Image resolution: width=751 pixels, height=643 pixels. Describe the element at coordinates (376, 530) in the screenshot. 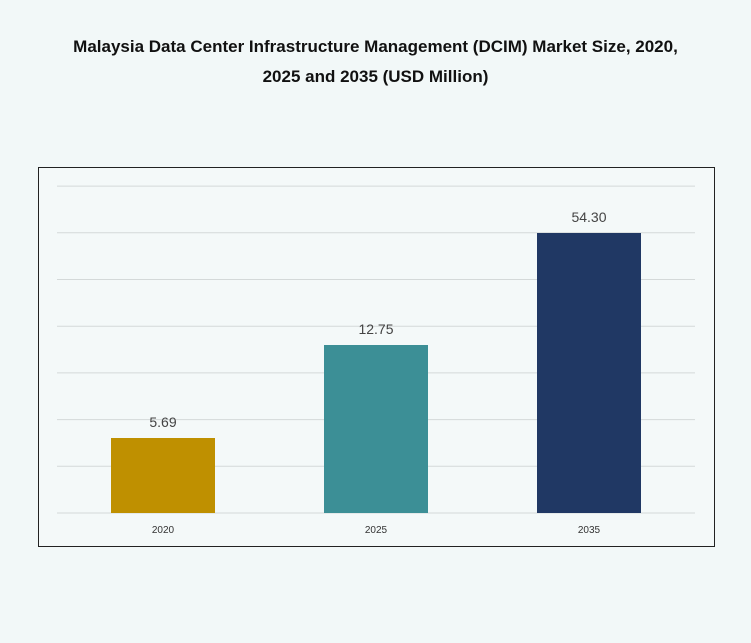

I see `x-tick-label: 2025` at that location.